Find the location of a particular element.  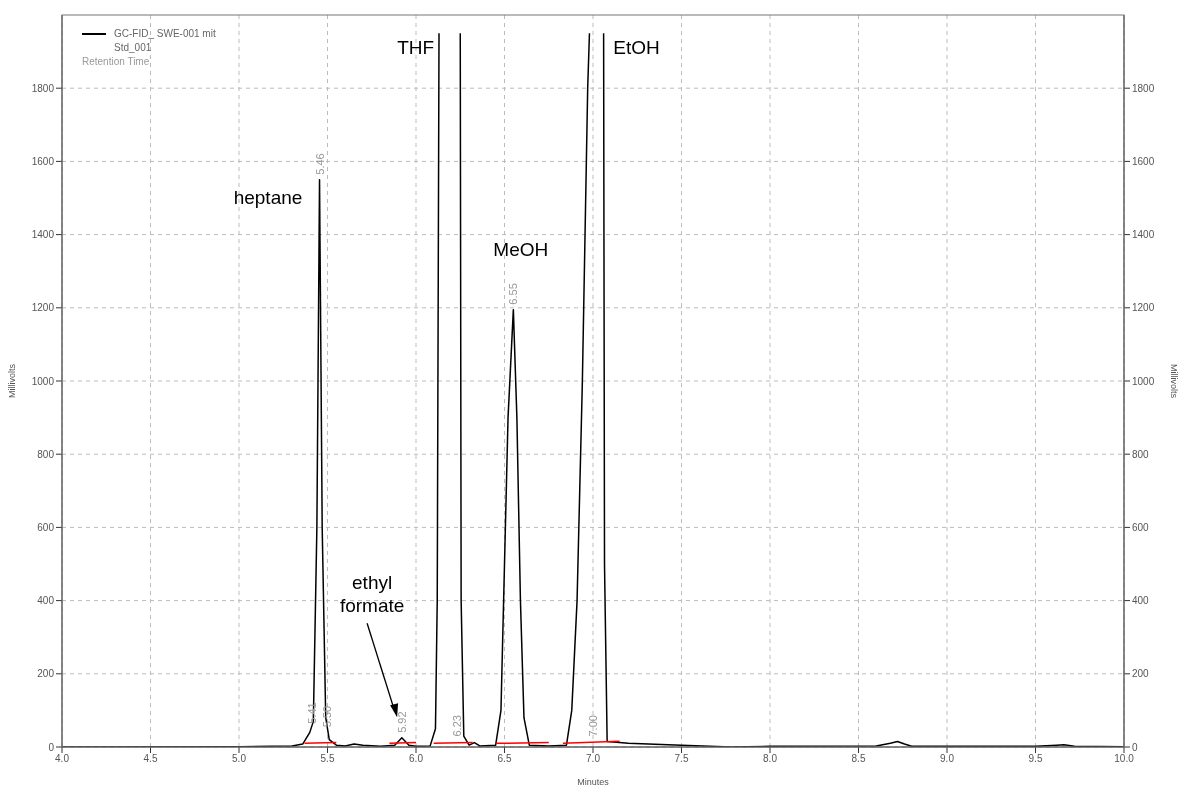

y2-tick-label: 800 is located at coordinates (1141, 454).